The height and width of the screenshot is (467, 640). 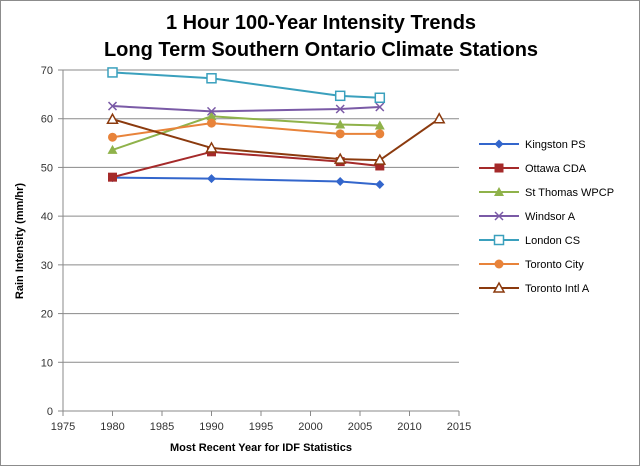 What do you see at coordinates (499, 287) in the screenshot?
I see `legend-marker-toronto-intl-a` at bounding box center [499, 287].